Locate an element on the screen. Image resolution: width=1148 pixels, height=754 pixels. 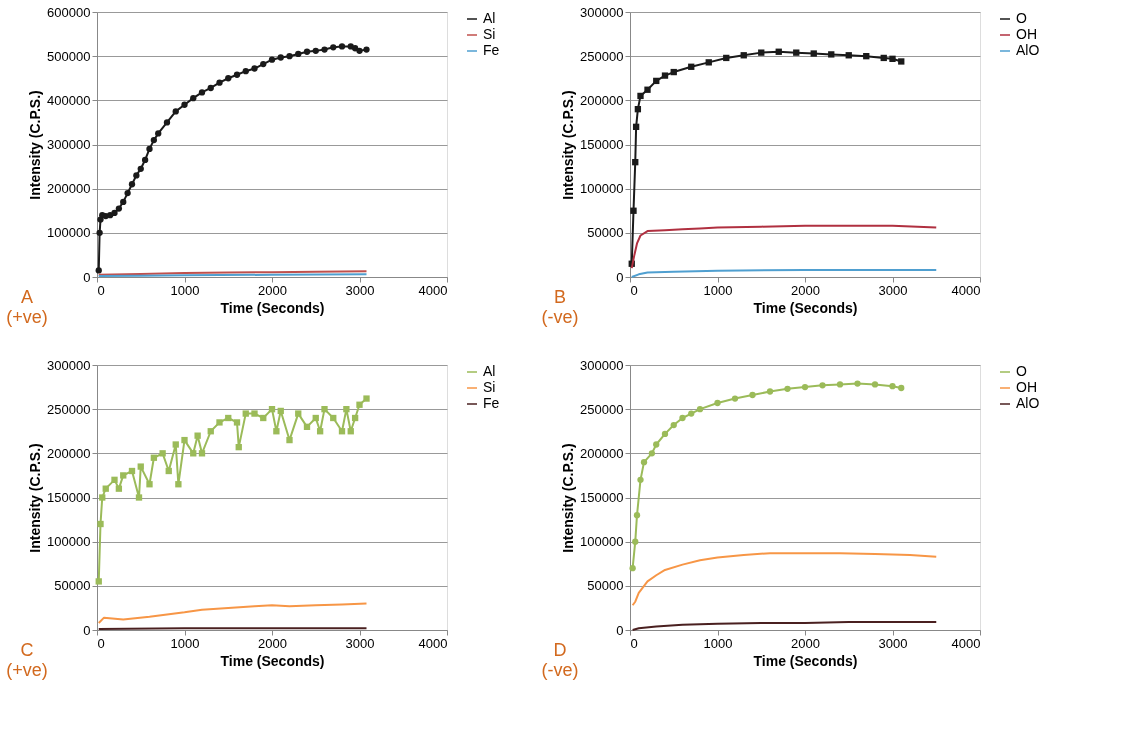
legend-label: Fe is located at coordinates (491, 403).